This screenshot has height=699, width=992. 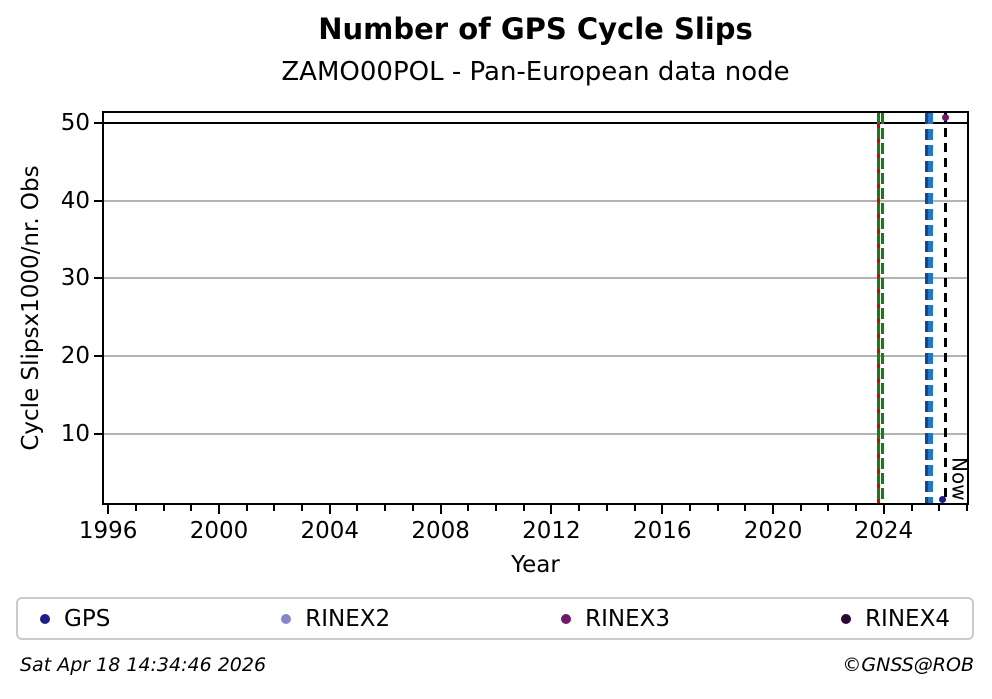 What do you see at coordinates (535, 72) in the screenshot?
I see `chart-subtitle: ZAMO00POL - Pan-European data node` at bounding box center [535, 72].